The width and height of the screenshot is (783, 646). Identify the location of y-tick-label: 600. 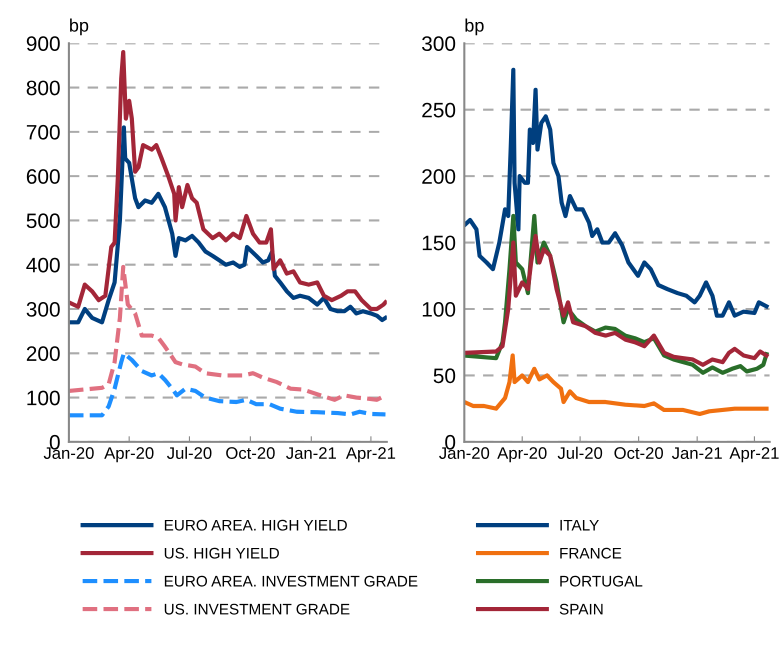
(43, 176).